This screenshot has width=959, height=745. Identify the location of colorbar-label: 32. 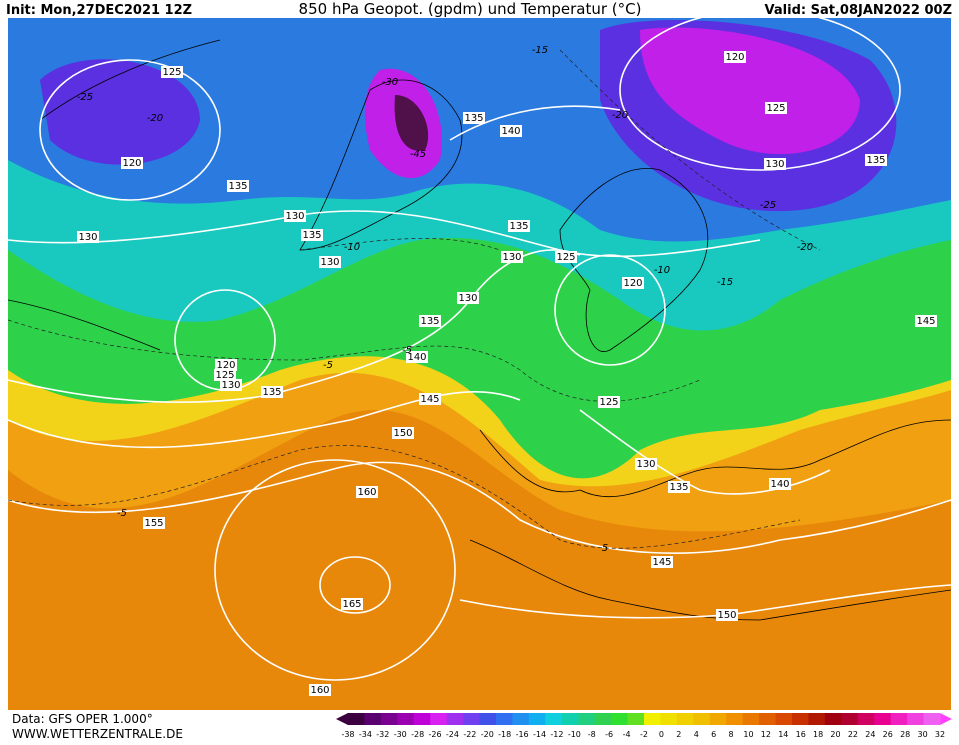
(940, 734).